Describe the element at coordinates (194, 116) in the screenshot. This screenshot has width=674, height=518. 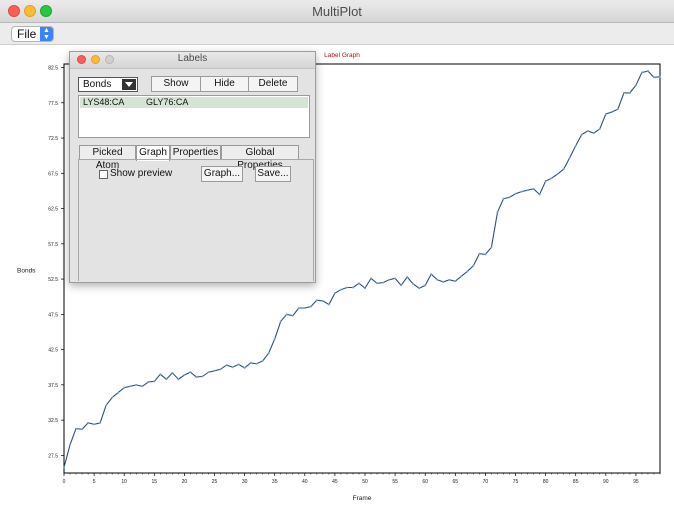
I see `label-list: LYS48:CA GLY76:CA` at that location.